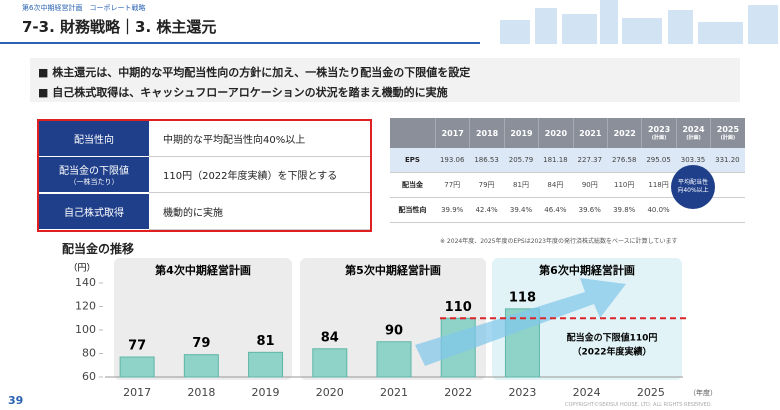 The width and height of the screenshot is (780, 410). What do you see at coordinates (555, 133) in the screenshot?
I see `header-cell: 2020` at bounding box center [555, 133].